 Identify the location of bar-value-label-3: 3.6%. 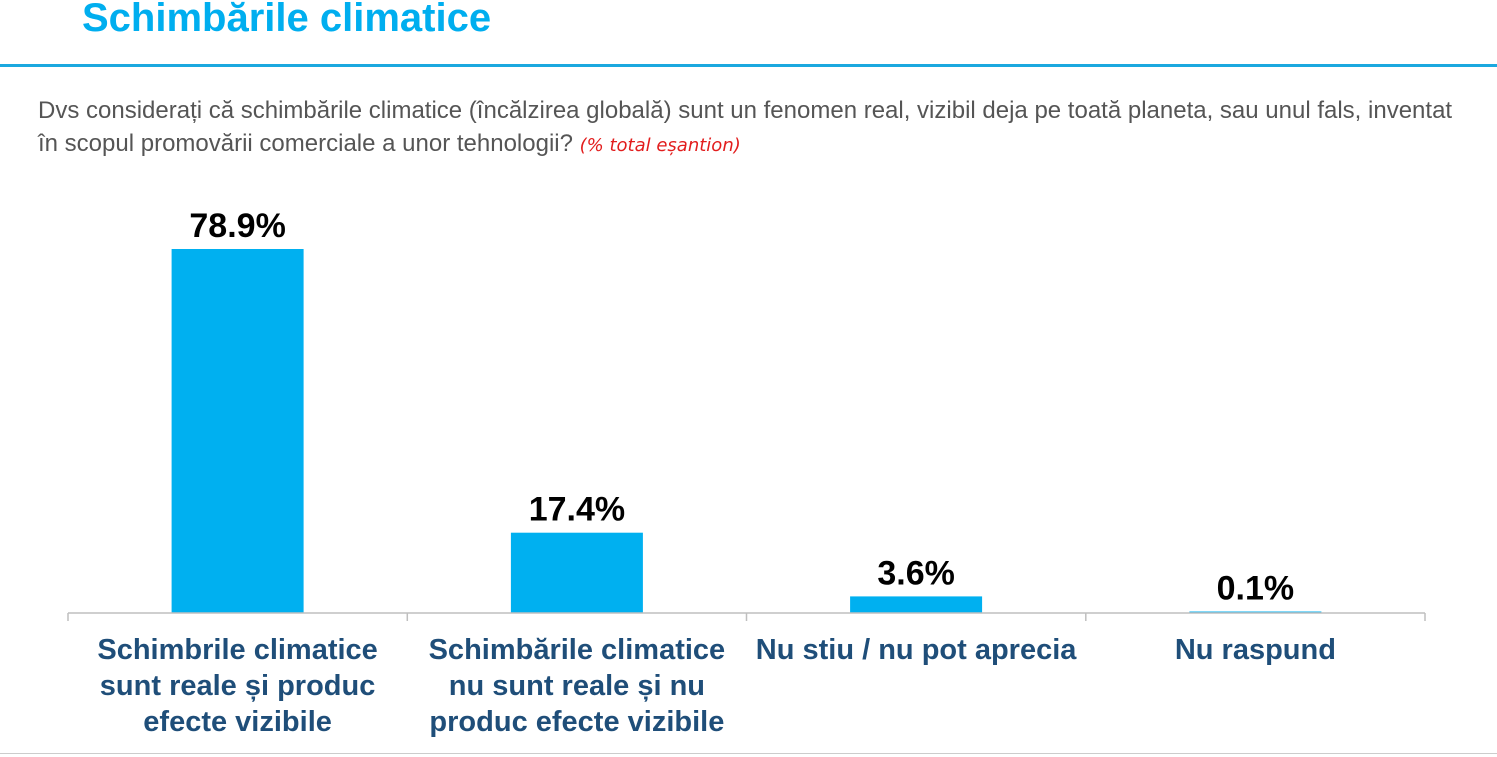
(916, 573).